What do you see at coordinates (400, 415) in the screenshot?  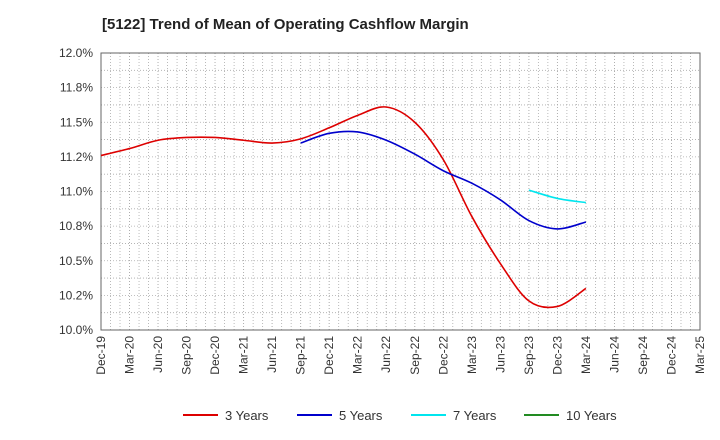 I see `legend-layer: 3 Years 5 Years 7 Years 10 Years` at bounding box center [400, 415].